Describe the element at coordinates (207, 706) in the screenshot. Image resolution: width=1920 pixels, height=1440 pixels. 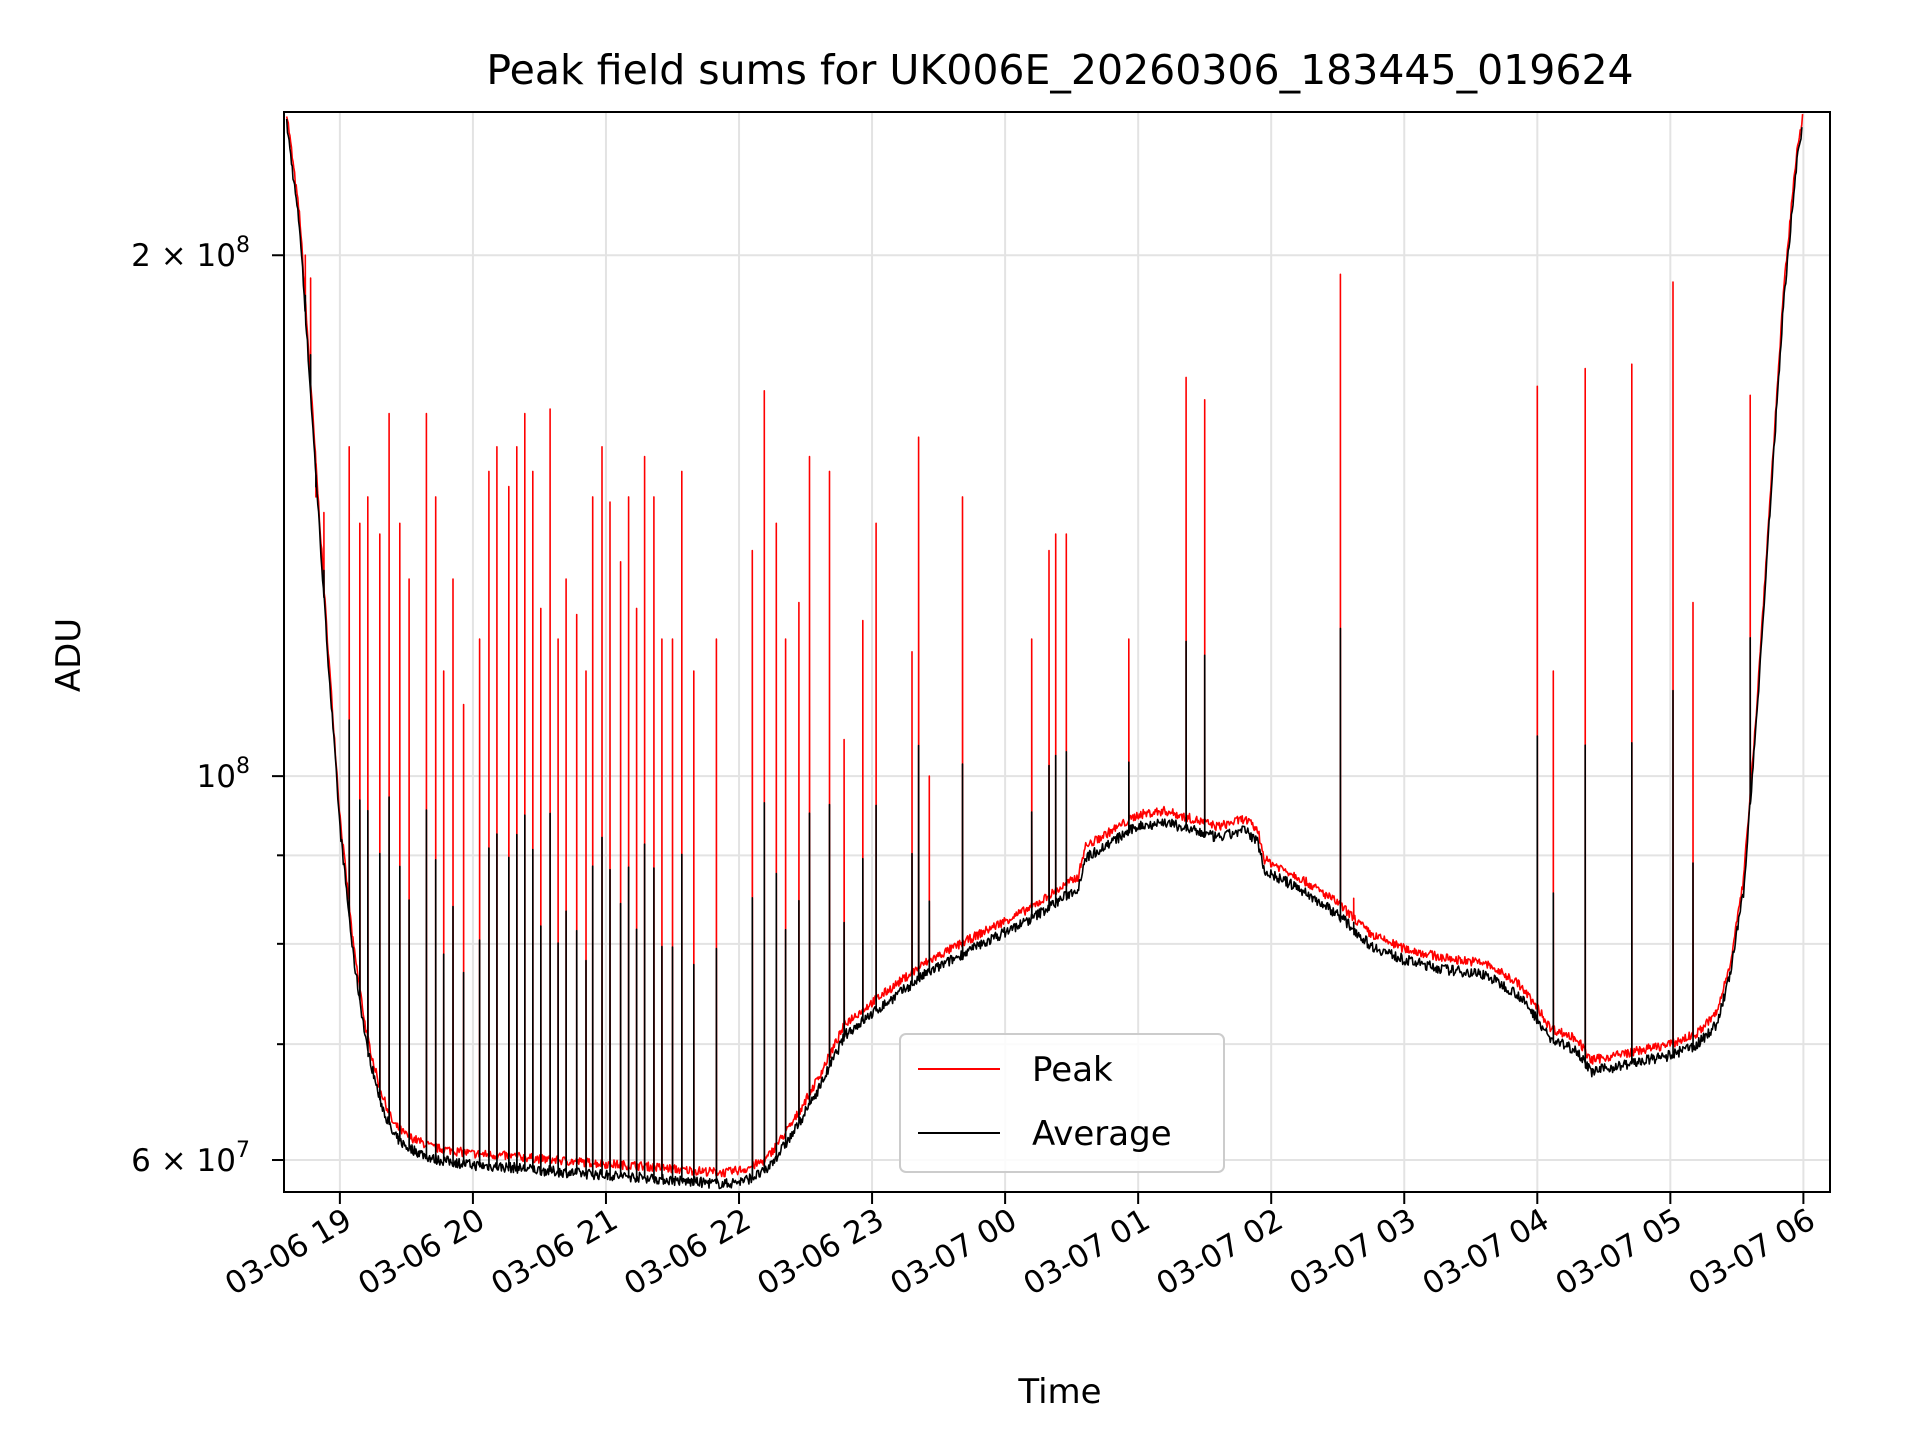
I see `y-axis: 6 × 107 108 2 × 108` at that location.